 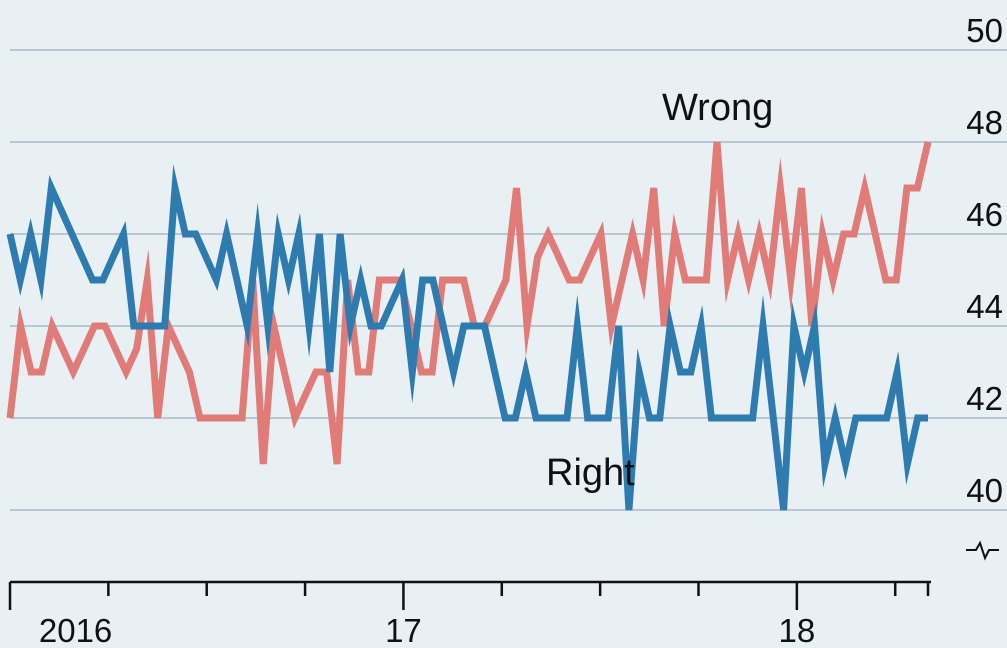 I want to click on y-tick-label: 48, so click(x=984, y=122).